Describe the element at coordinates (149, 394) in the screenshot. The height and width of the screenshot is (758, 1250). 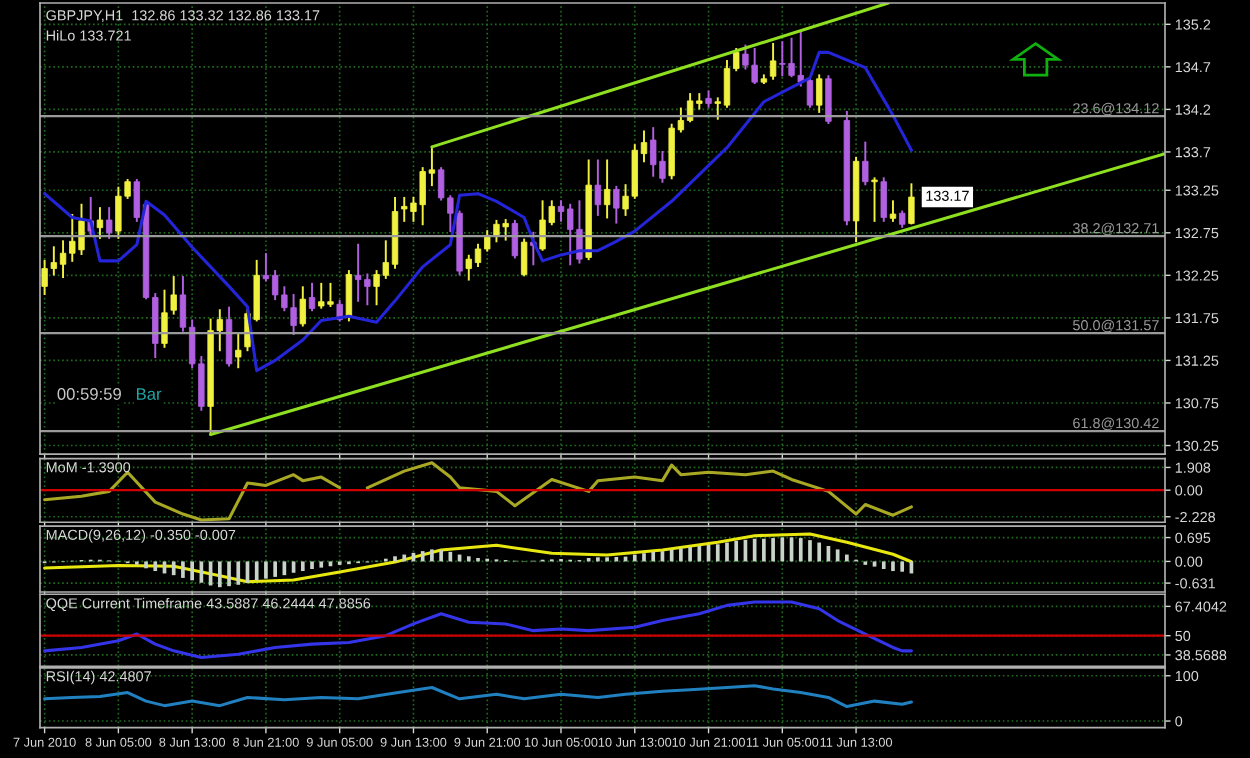
I see `annotation: Bar` at that location.